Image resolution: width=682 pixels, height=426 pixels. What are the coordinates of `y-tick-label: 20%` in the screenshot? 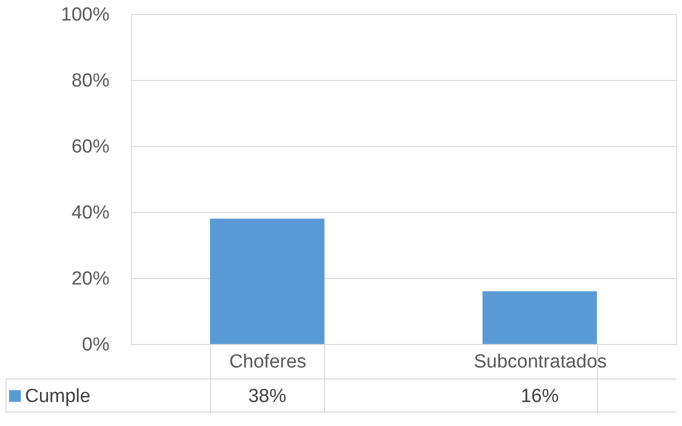 It's located at (90, 279).